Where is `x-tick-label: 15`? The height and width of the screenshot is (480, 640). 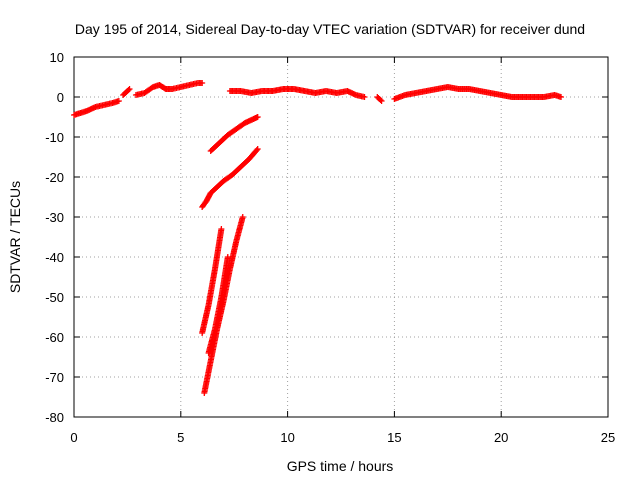
x-tick-label: 15 is located at coordinates (394, 437).